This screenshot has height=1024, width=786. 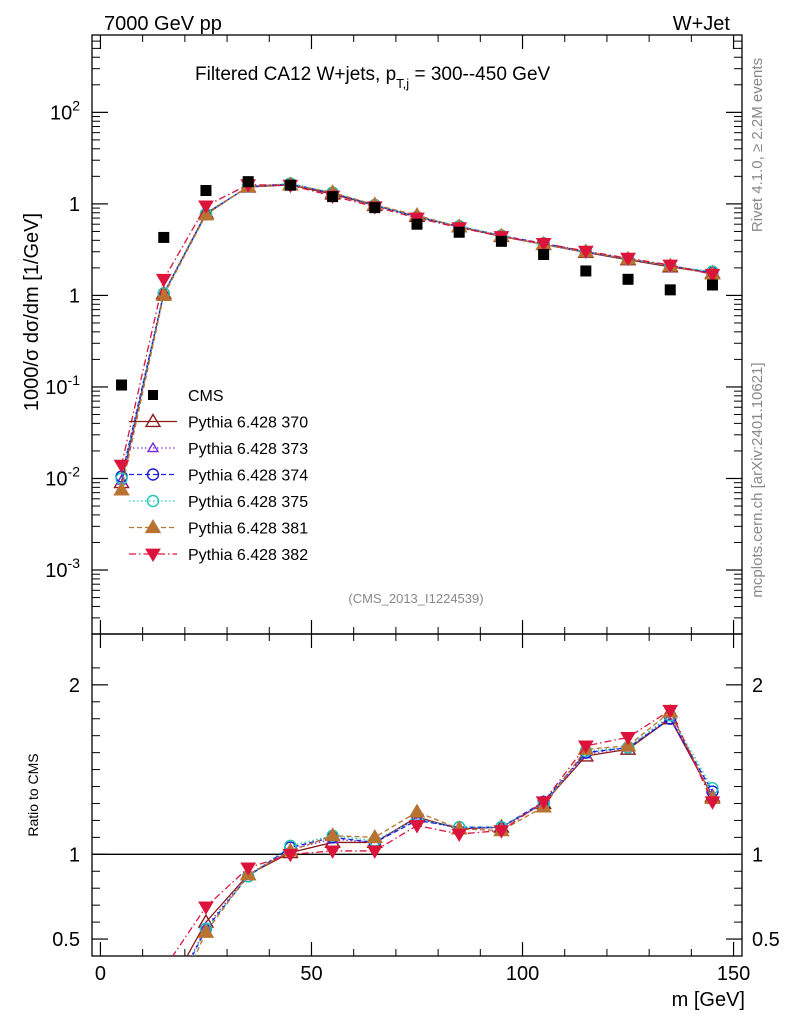 What do you see at coordinates (757, 855) in the screenshot?
I see `ratio-tick-label-right: 1` at bounding box center [757, 855].